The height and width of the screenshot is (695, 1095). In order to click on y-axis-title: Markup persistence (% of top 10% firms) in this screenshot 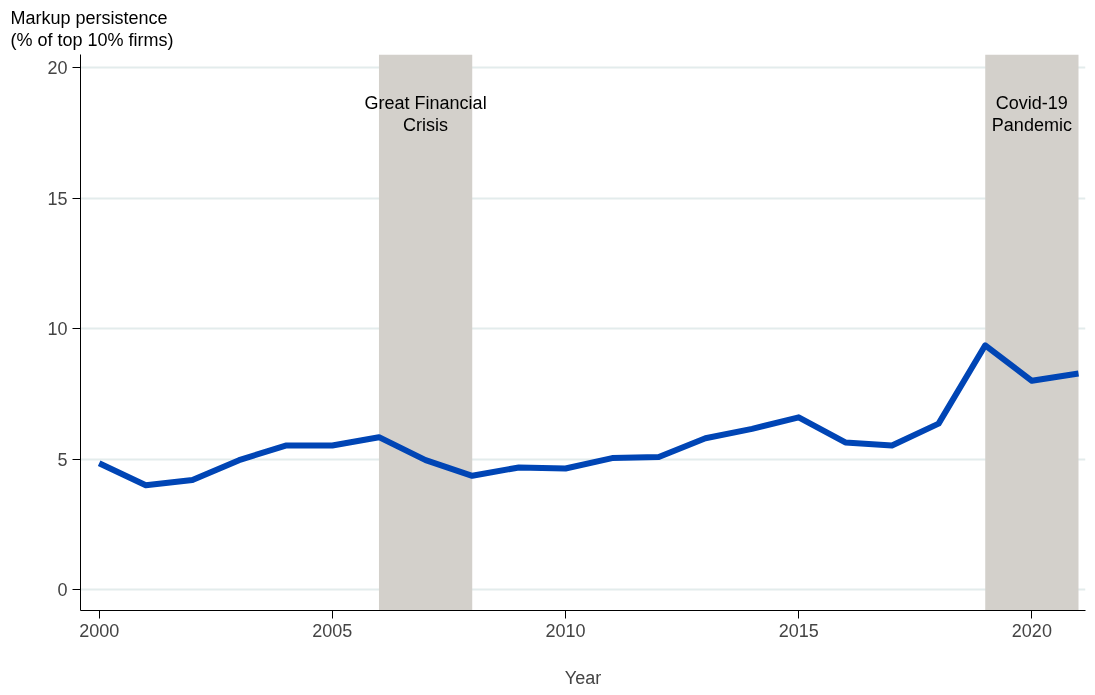, I will do `click(92, 28)`.